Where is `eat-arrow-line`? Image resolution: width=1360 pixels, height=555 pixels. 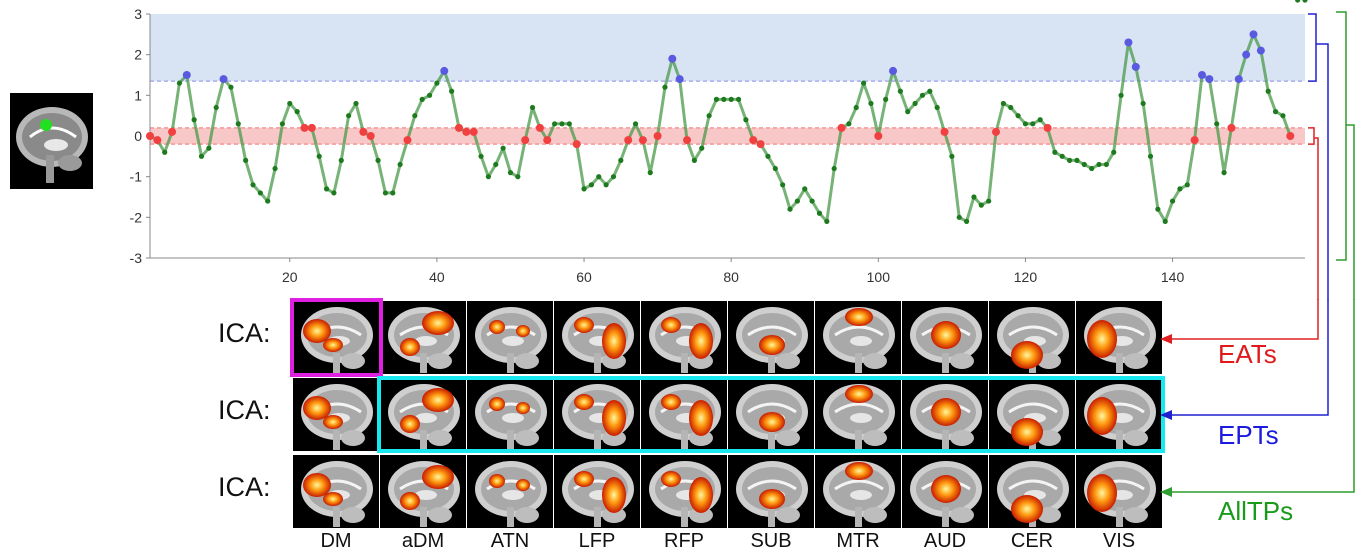 eat-arrow-line is located at coordinates (1243, 319).